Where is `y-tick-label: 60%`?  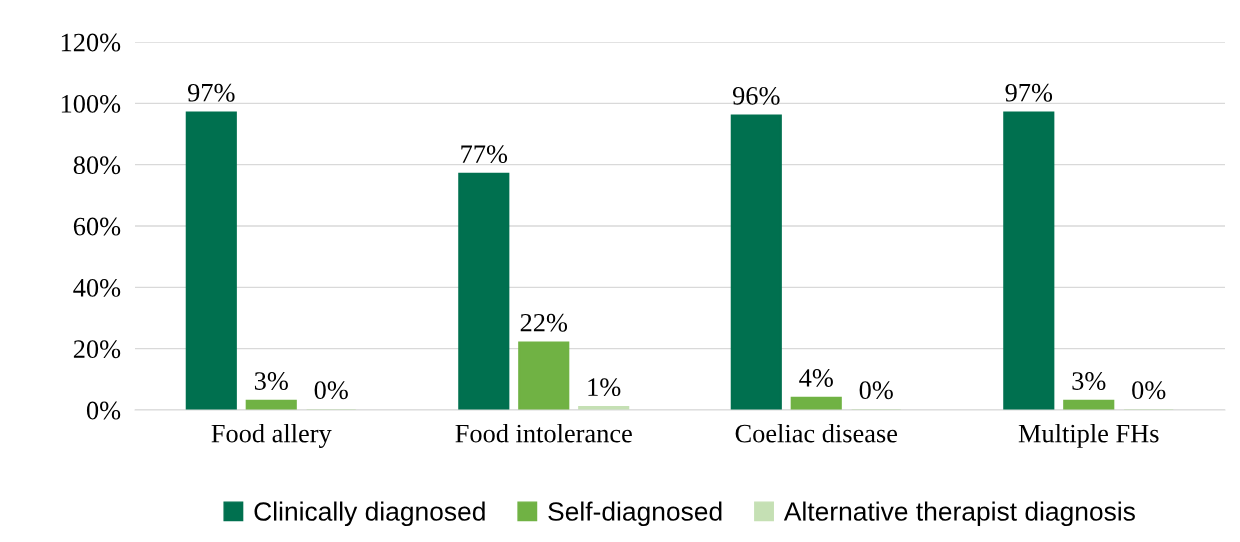
y-tick-label: 60% is located at coordinates (97, 226).